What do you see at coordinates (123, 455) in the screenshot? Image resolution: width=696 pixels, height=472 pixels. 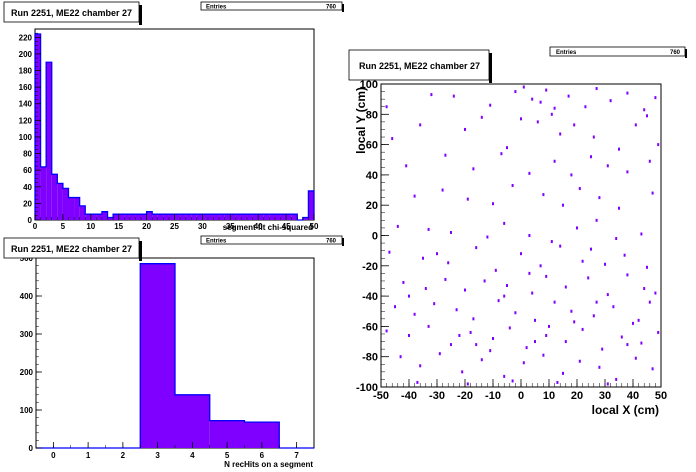 I see `nhits-x-tick-label: 2` at bounding box center [123, 455].